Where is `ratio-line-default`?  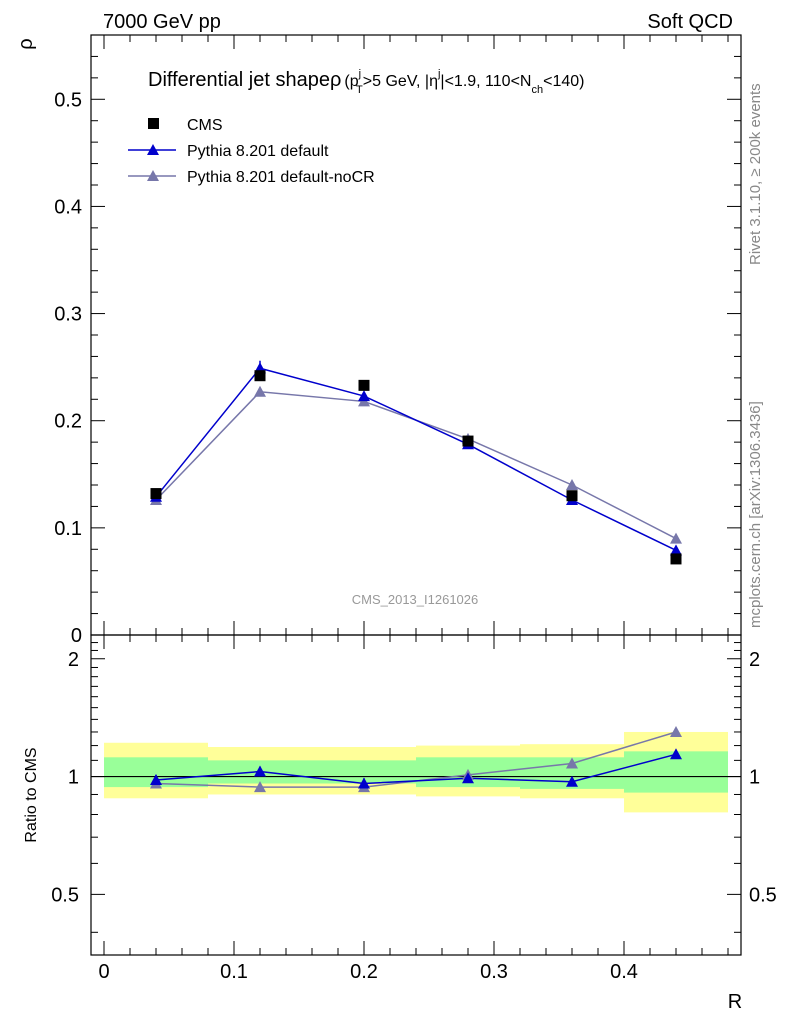
ratio-line-default is located at coordinates (416, 769).